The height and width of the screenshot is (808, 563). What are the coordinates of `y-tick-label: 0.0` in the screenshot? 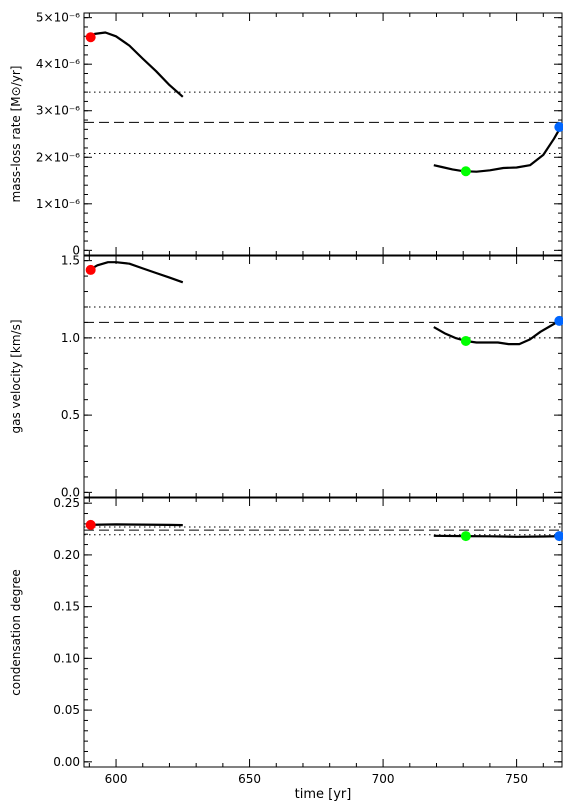 It's located at (70, 492).